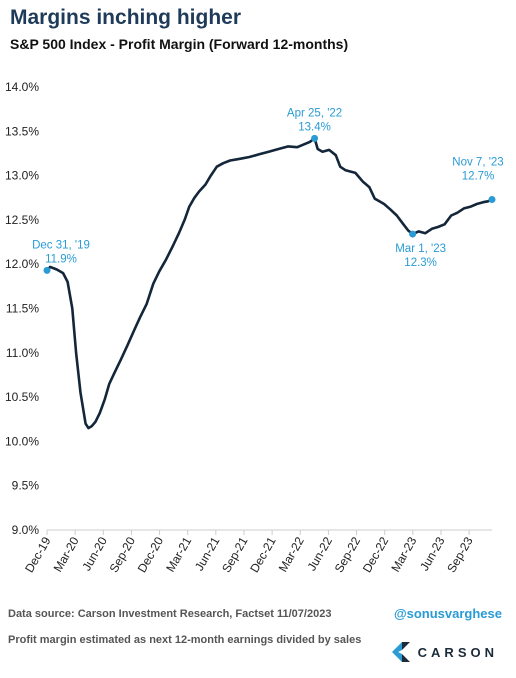 This screenshot has height=678, width=516. I want to click on annotation-value-label: 11.9%, so click(61, 259).